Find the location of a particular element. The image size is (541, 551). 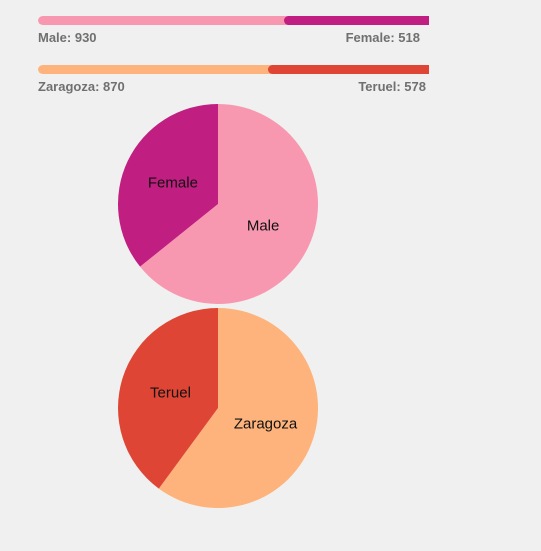

pie-label-zaragoza: Zaragoza is located at coordinates (266, 424).